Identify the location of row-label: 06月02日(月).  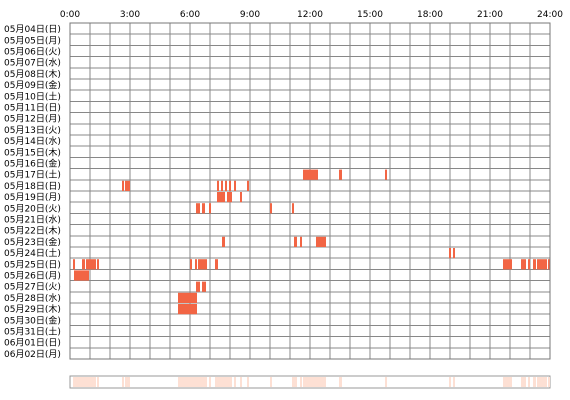
(32, 354).